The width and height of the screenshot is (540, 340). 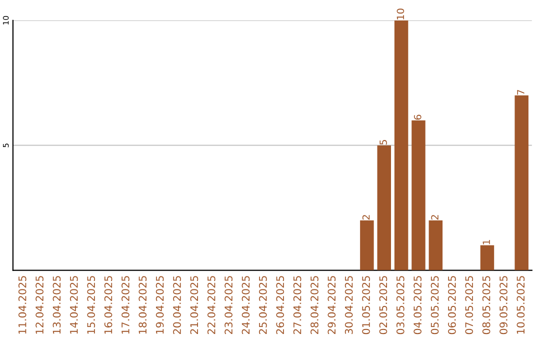 What do you see at coordinates (520, 305) in the screenshot?
I see `x-tick-label: 10.05.2025` at bounding box center [520, 305].